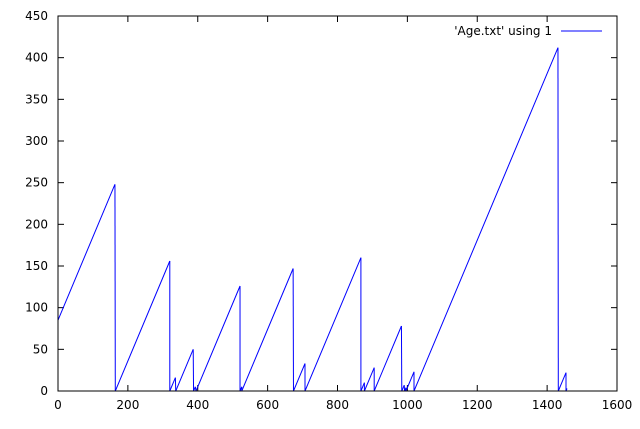  I want to click on x-tick-label: 600, so click(267, 405).